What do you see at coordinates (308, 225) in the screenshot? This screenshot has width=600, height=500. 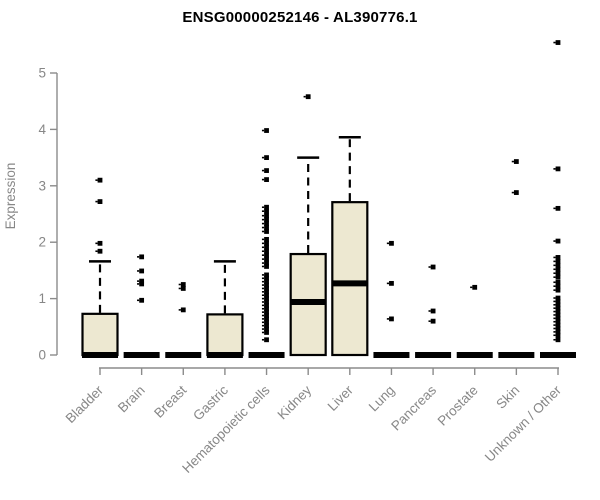 I see `box-group-kidney` at bounding box center [308, 225].